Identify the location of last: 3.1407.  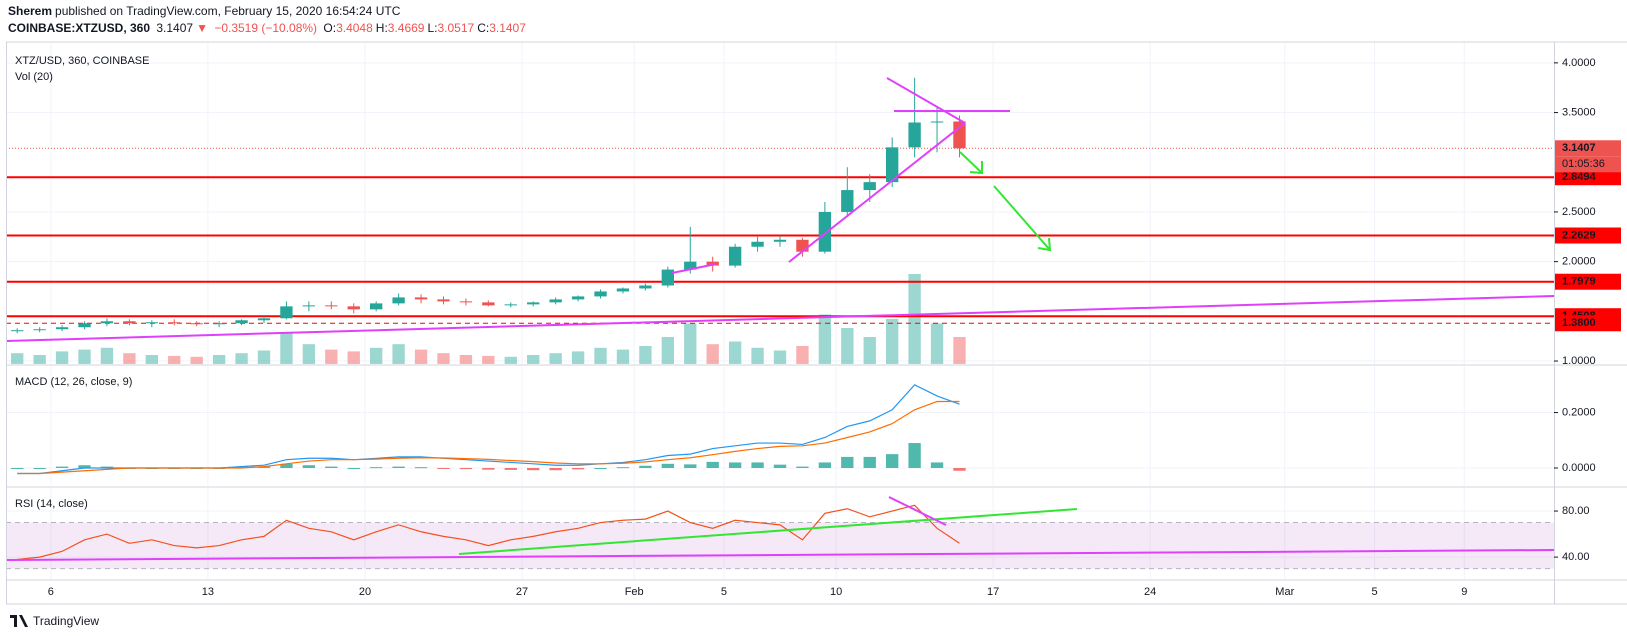
(175, 28).